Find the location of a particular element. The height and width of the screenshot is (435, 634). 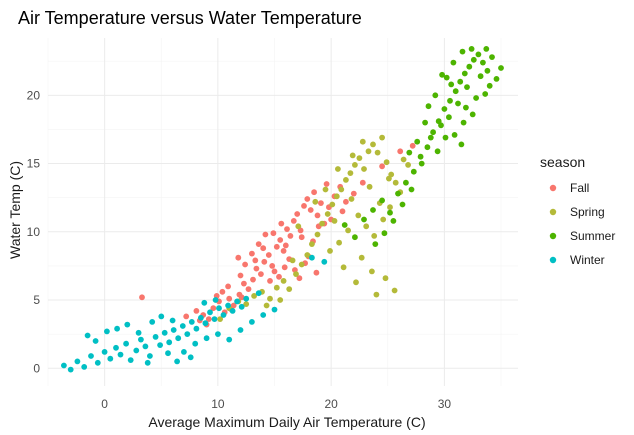

chart-title: Air Temperature versus Water Temperature is located at coordinates (190, 18).